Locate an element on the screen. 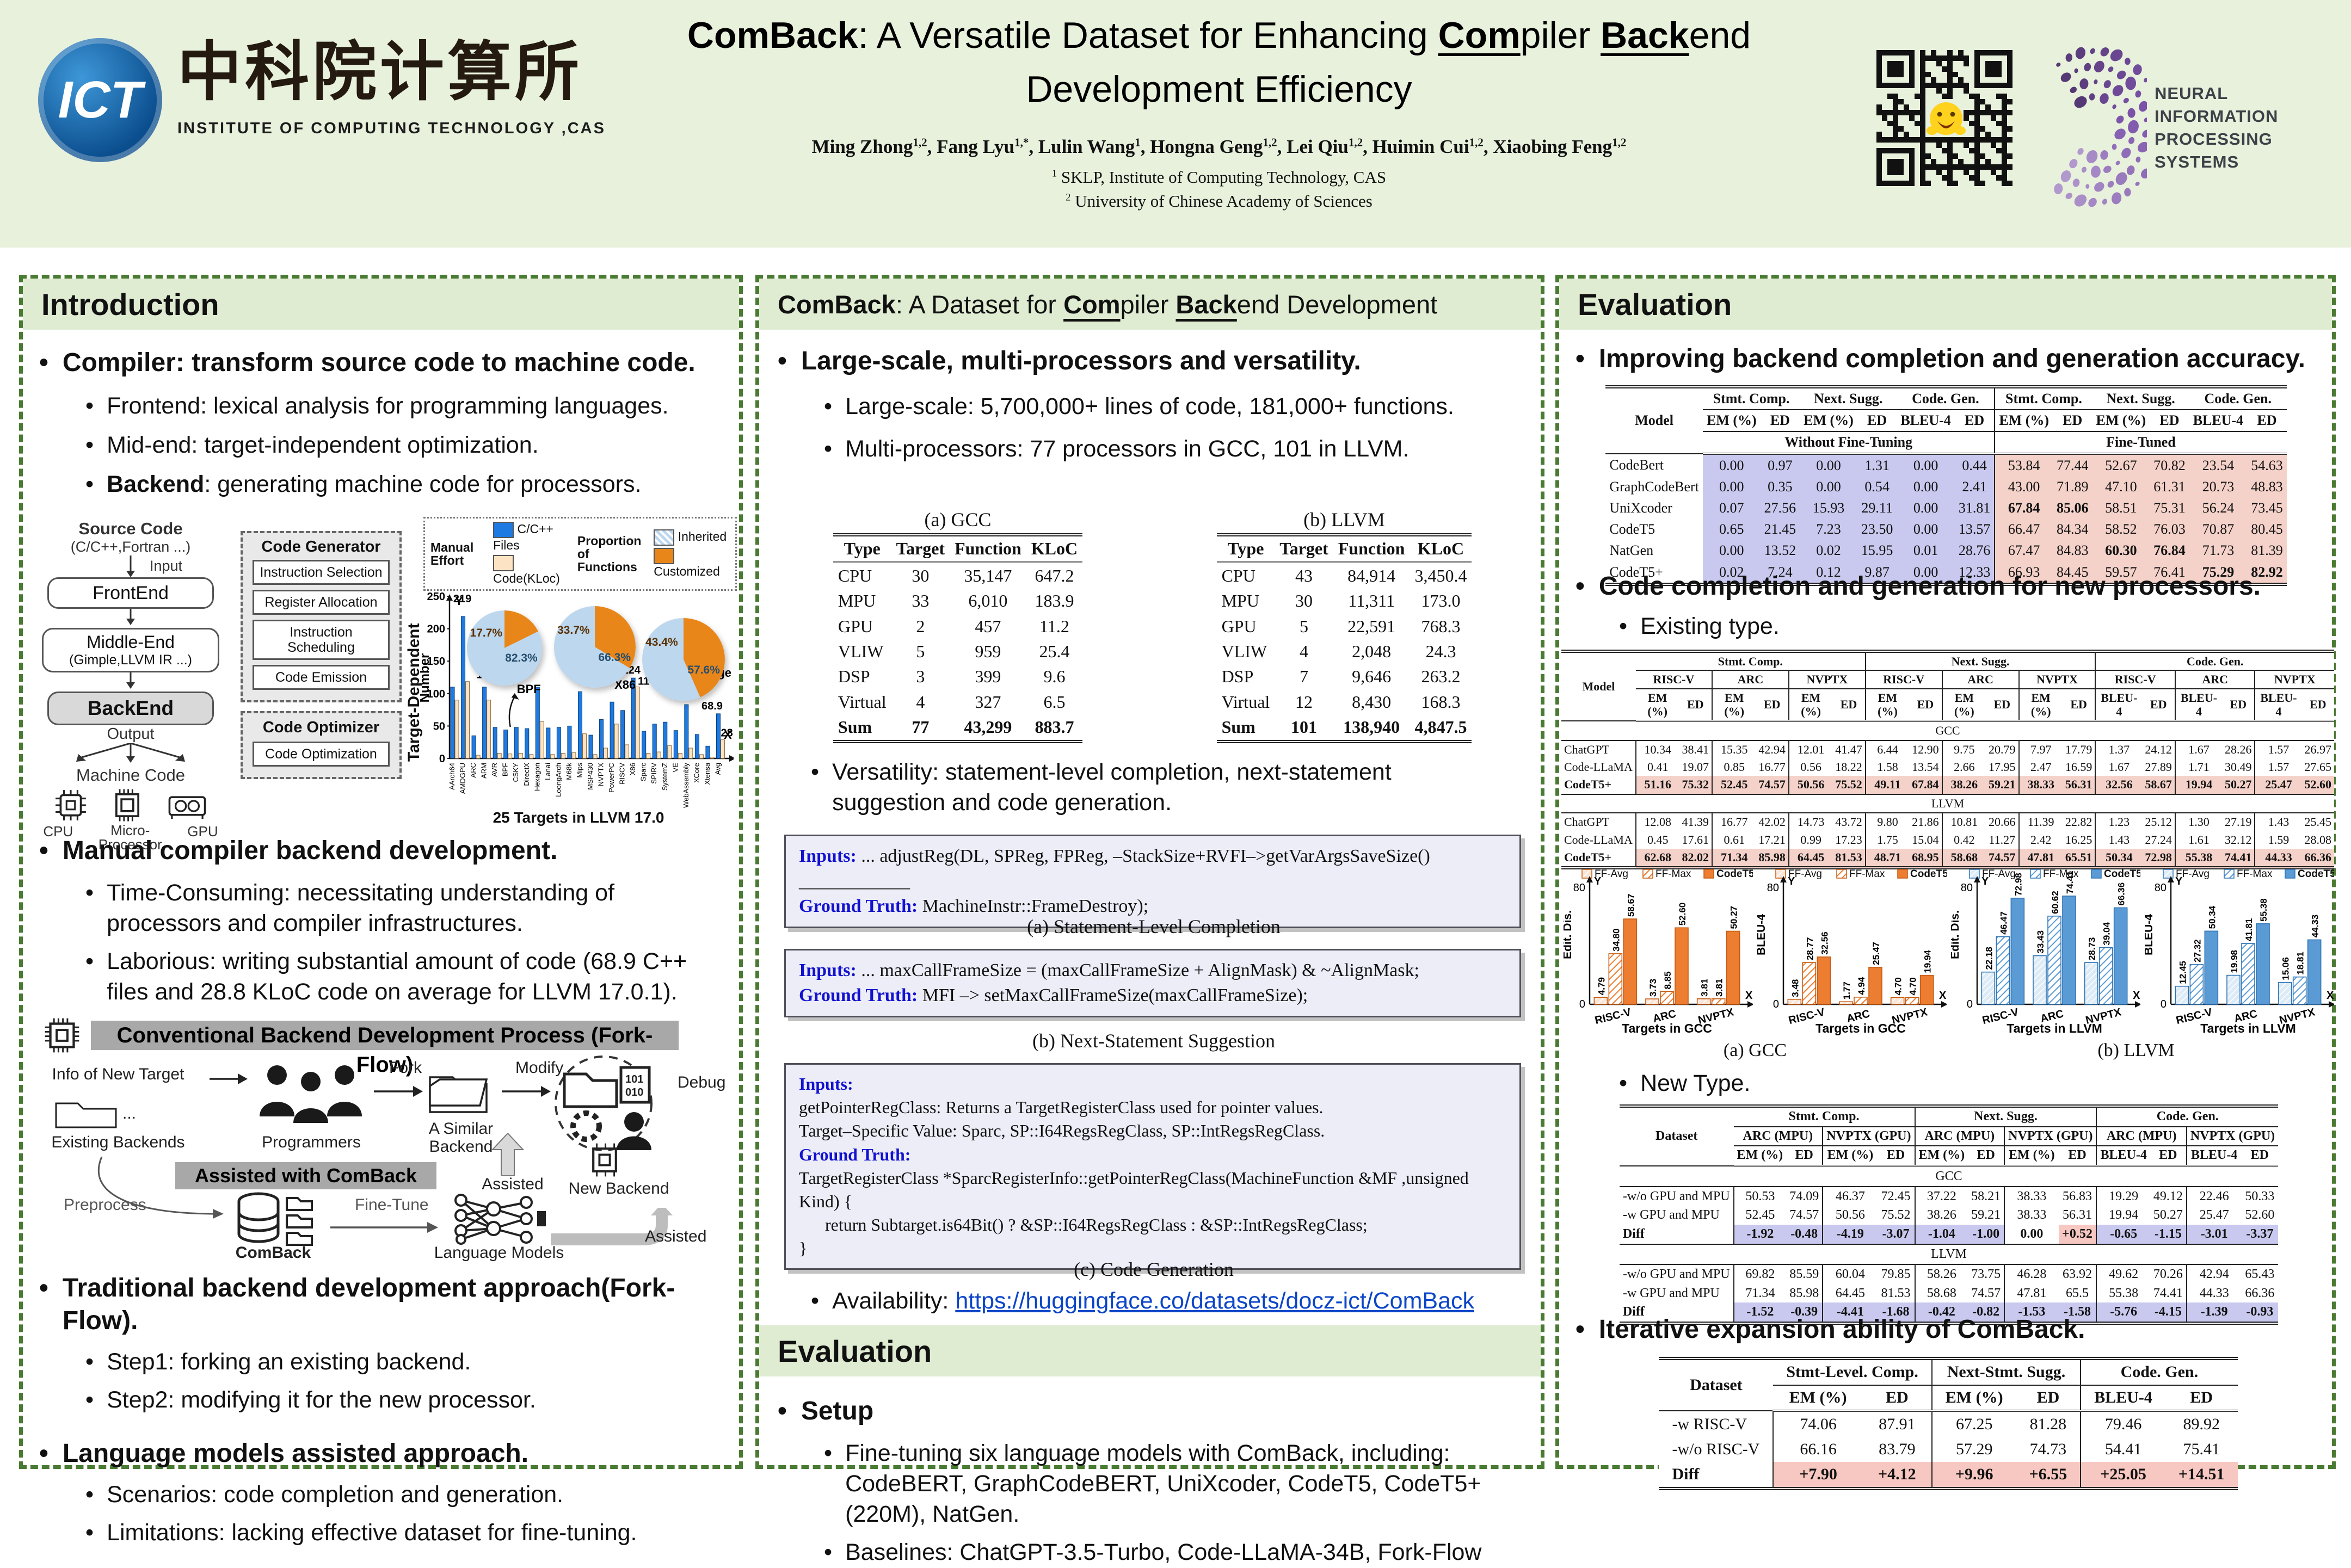 The image size is (2351, 1568). table-cell: 73.75 is located at coordinates (1986, 1274).